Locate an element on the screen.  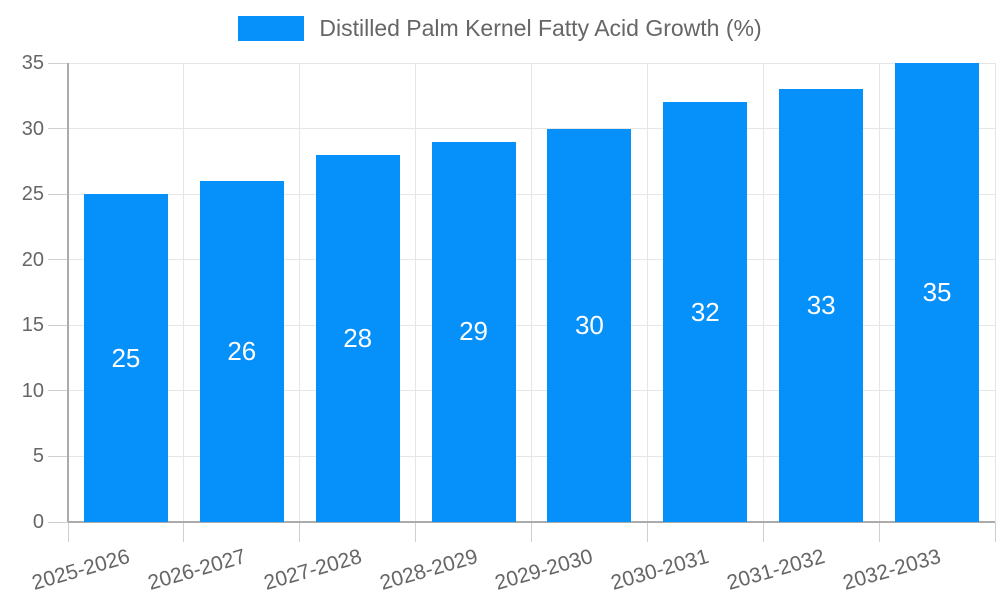
bar: 29 is located at coordinates (473, 331).